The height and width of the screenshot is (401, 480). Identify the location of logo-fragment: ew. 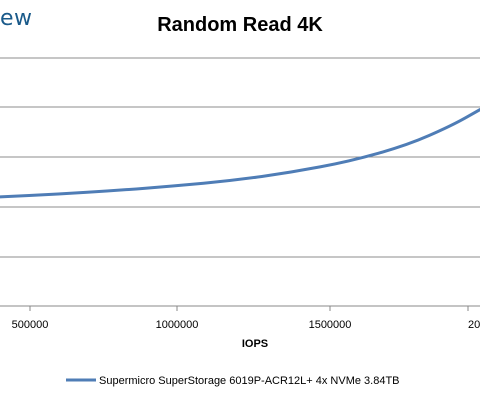
(16, 18).